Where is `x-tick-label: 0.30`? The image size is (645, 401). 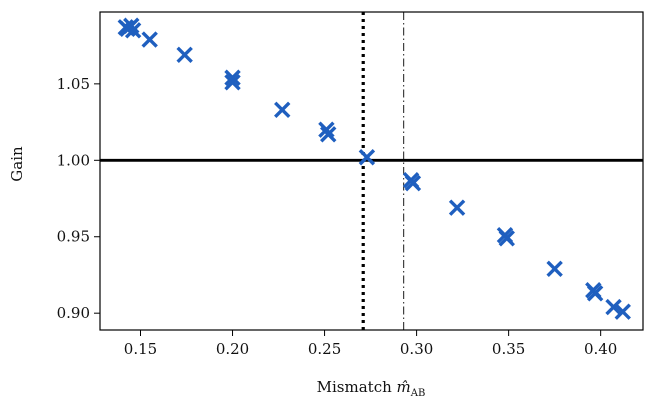
x-tick-label: 0.30 is located at coordinates (416, 349).